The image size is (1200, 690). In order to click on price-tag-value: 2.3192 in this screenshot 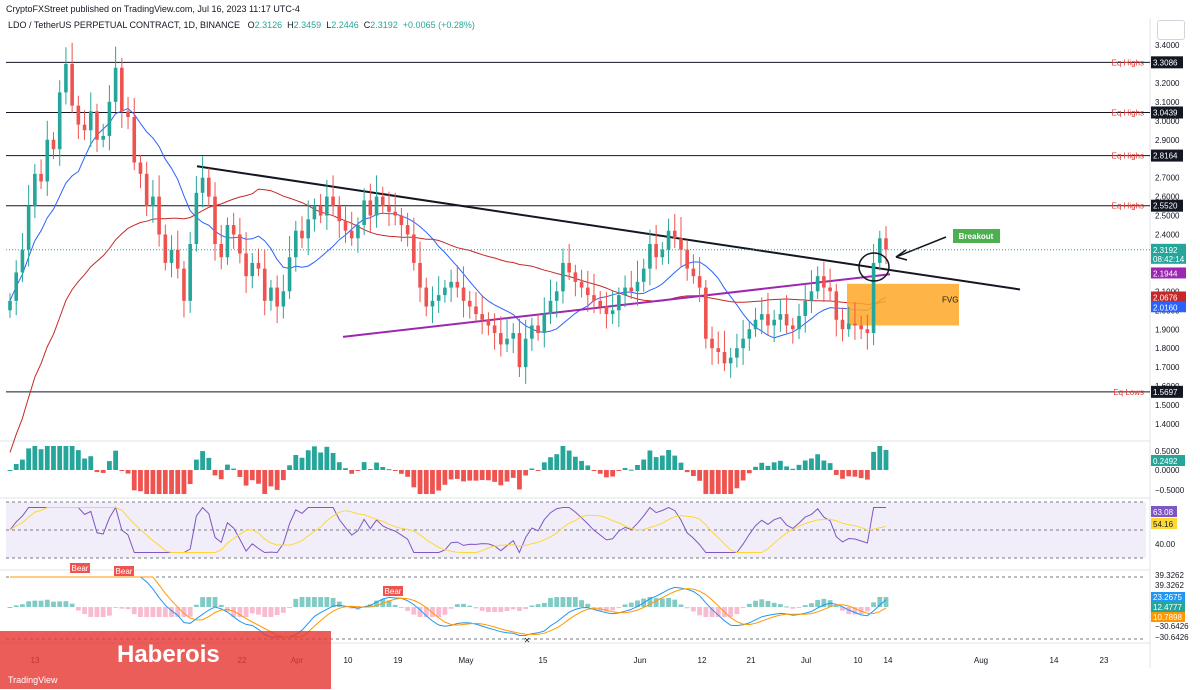, I will do `click(1165, 250)`.